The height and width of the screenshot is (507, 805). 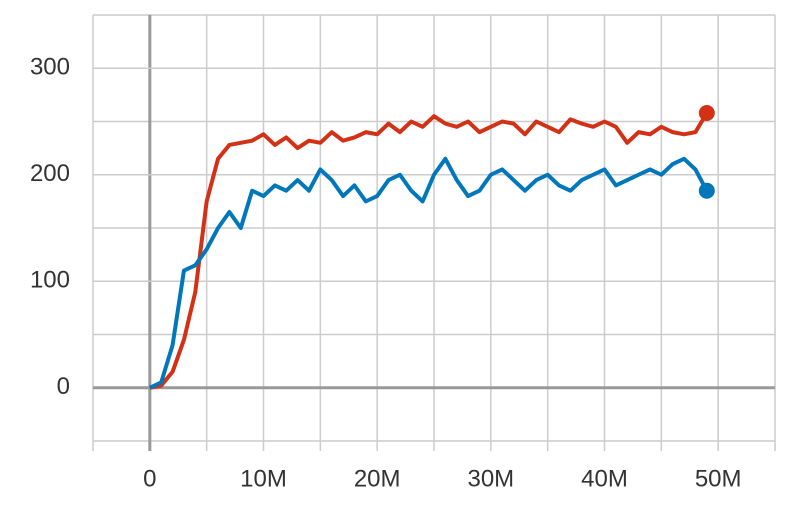 I want to click on x-tick-label: 30M, so click(x=490, y=478).